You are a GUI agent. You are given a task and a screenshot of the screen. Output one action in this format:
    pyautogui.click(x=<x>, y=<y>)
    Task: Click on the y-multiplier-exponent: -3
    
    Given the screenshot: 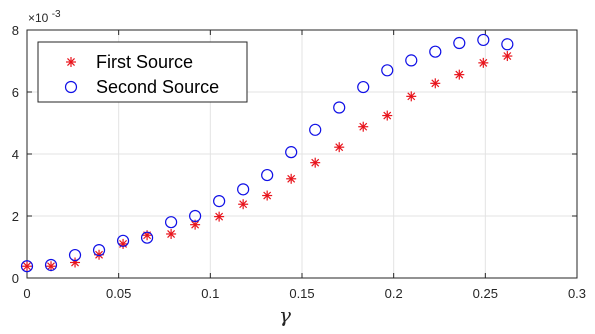 What is the action you would take?
    pyautogui.click(x=56, y=14)
    